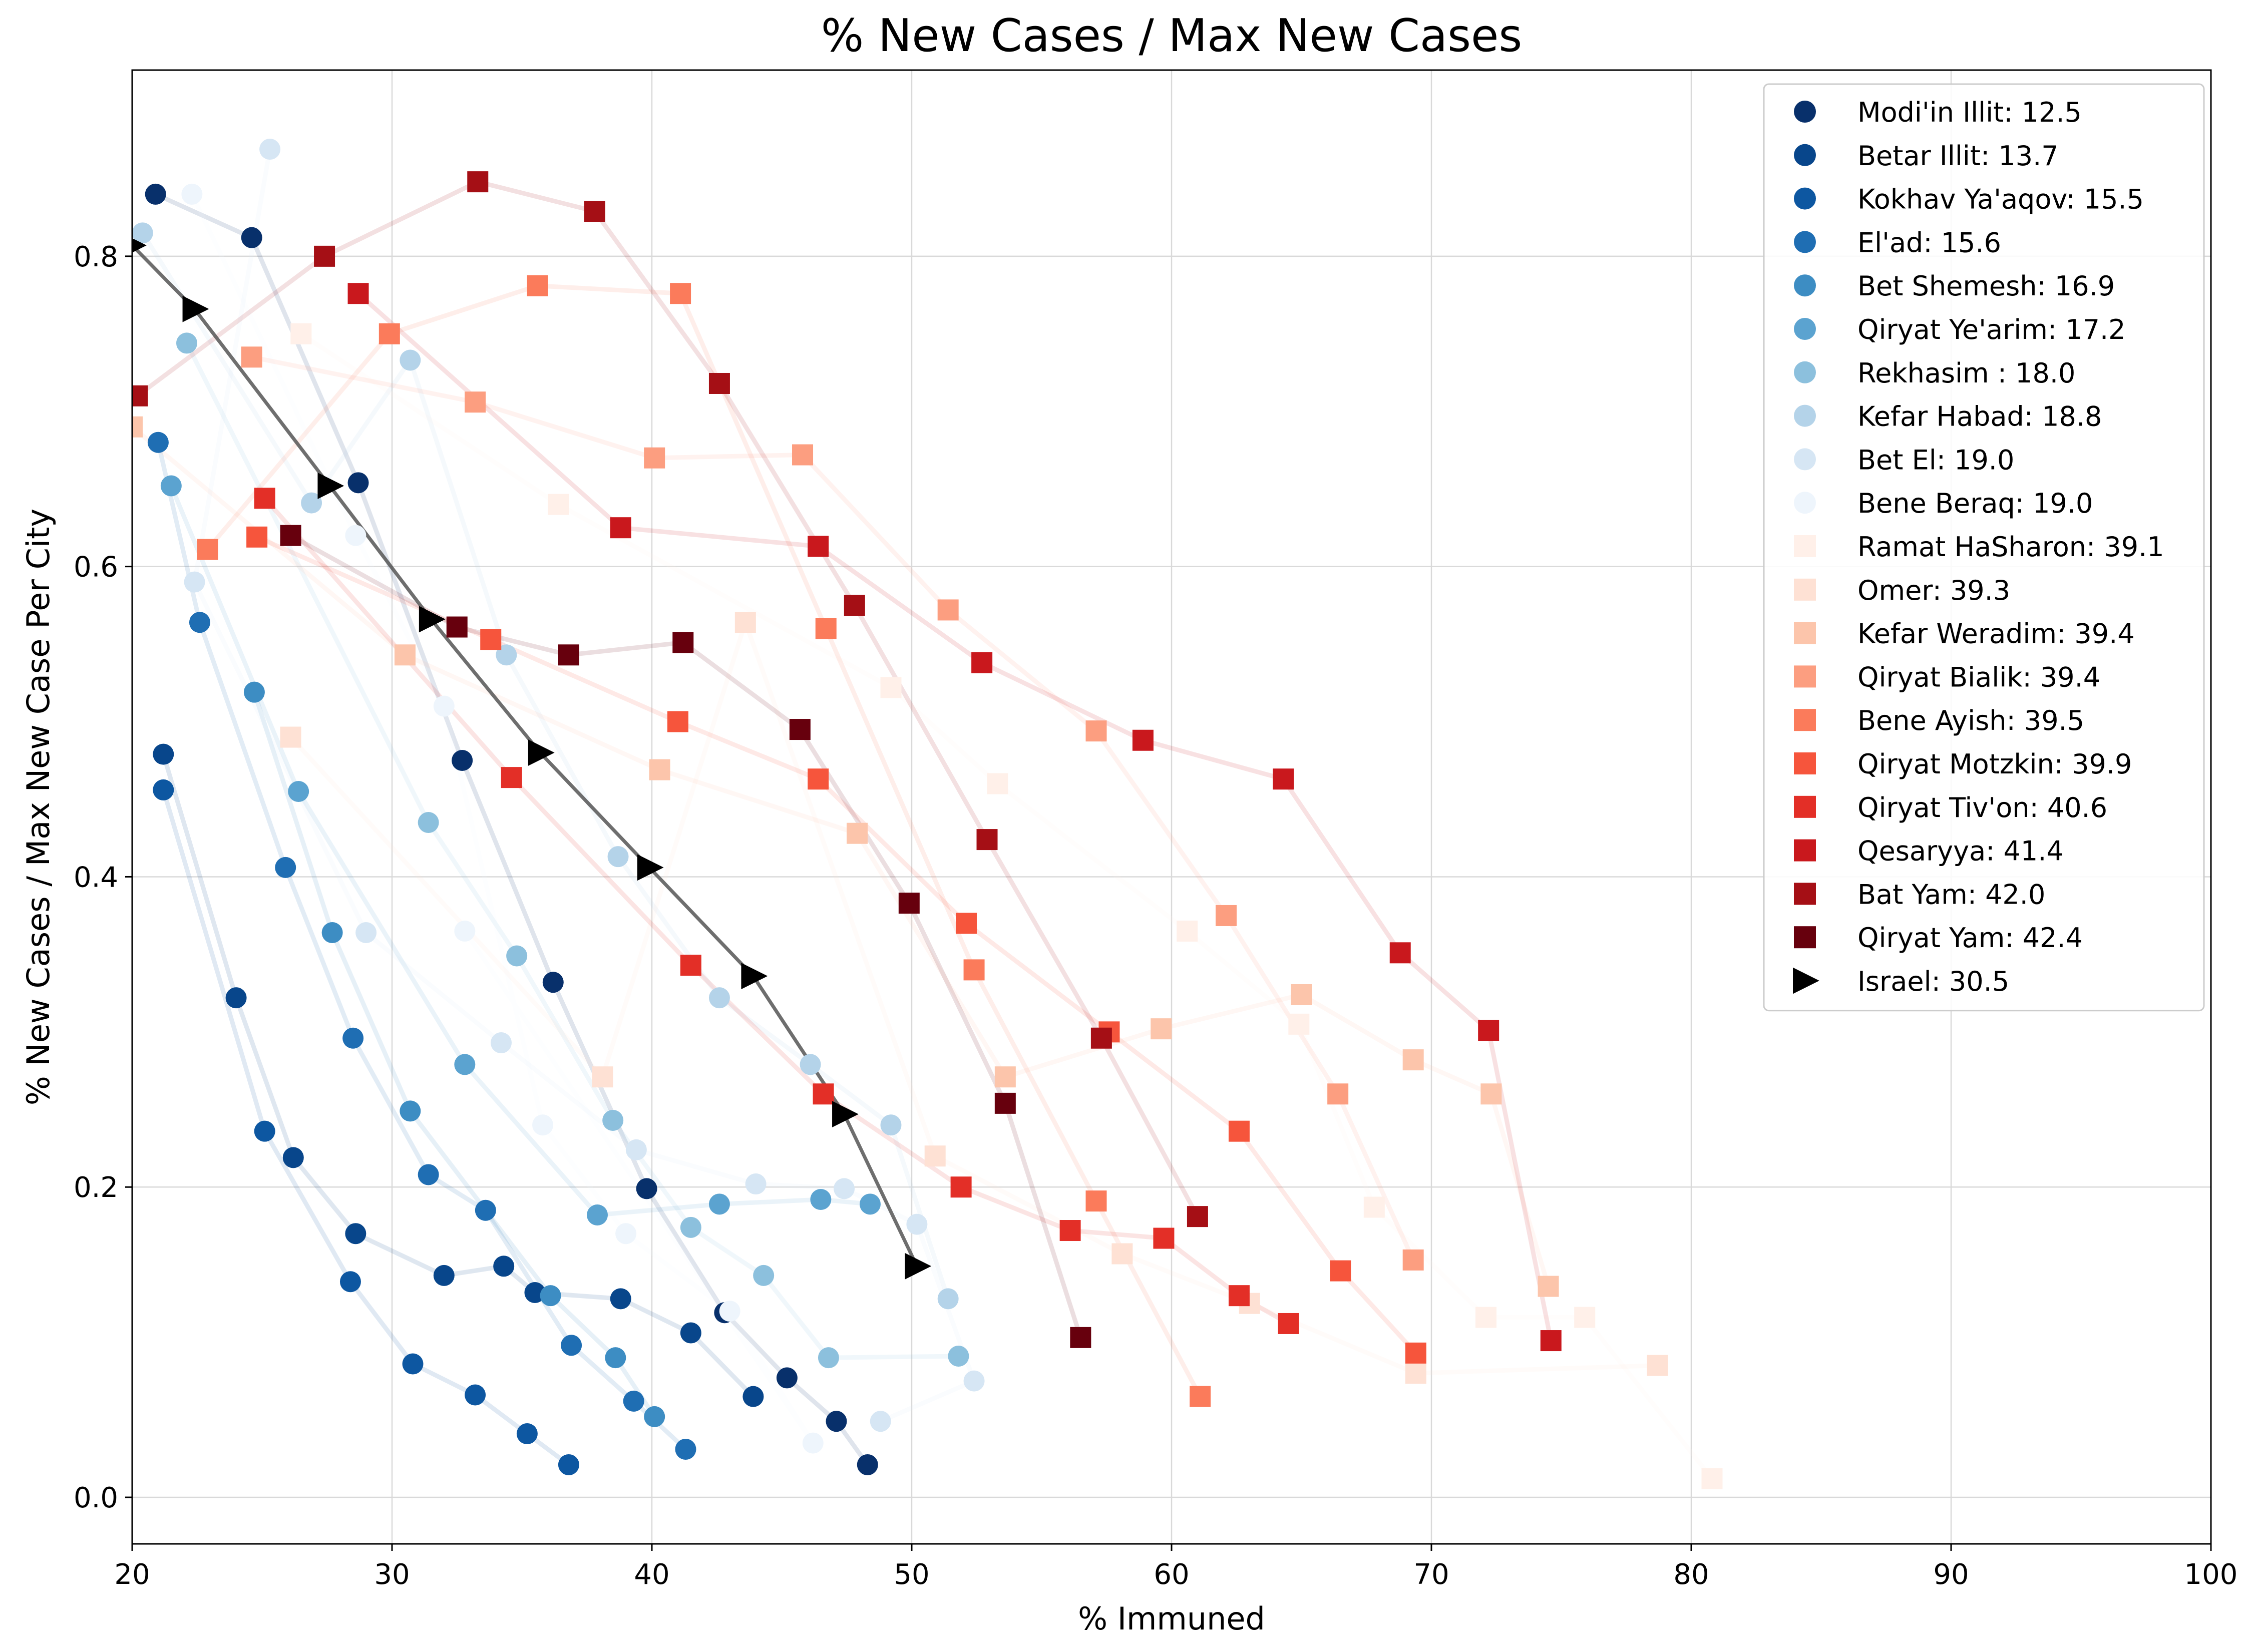 Image resolution: width=2253 pixels, height=1652 pixels. Describe the element at coordinates (1979, 677) in the screenshot. I see `legend-label: Qiryat Bialik: 39.4` at that location.